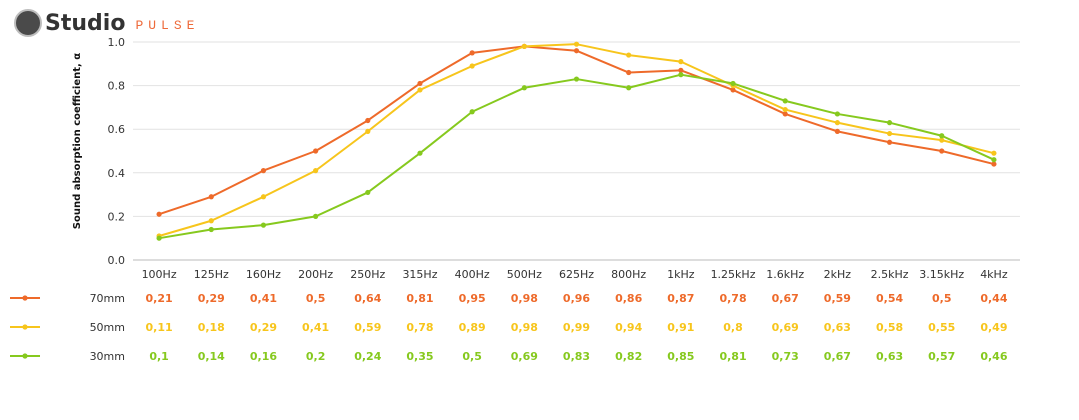 This screenshot has height=420, width=1079. What do you see at coordinates (472, 274) in the screenshot?
I see `x-tick-label: 400Hz` at bounding box center [472, 274].